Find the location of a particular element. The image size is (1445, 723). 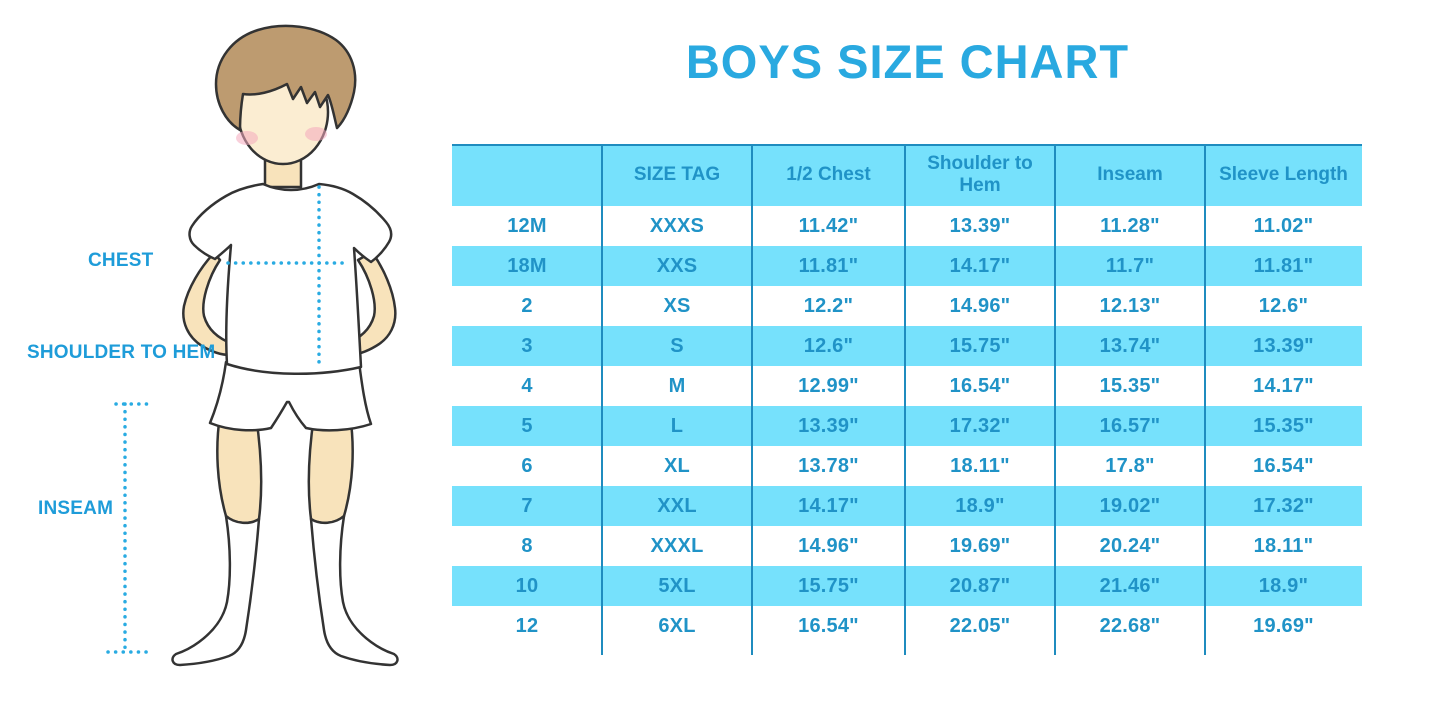

boy-right-sock is located at coordinates (354, 590).